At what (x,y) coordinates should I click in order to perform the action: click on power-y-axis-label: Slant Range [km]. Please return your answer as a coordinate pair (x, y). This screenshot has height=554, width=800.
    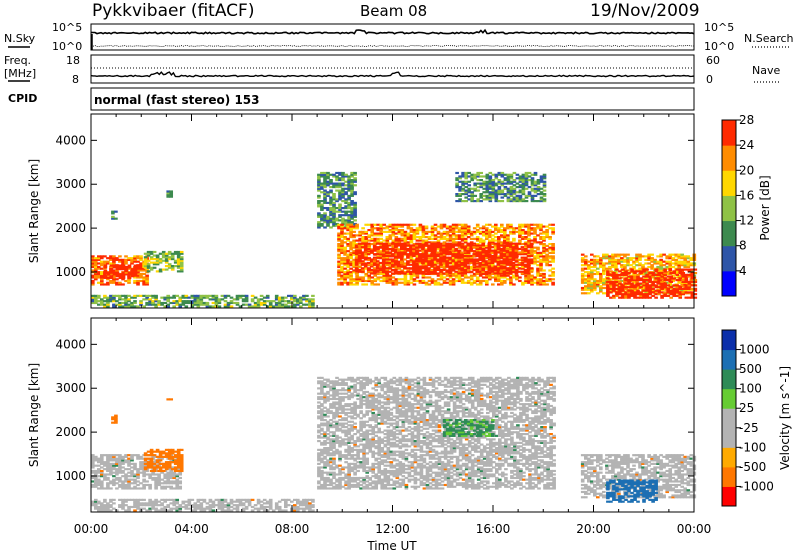
    Looking at the image, I should click on (34, 211).